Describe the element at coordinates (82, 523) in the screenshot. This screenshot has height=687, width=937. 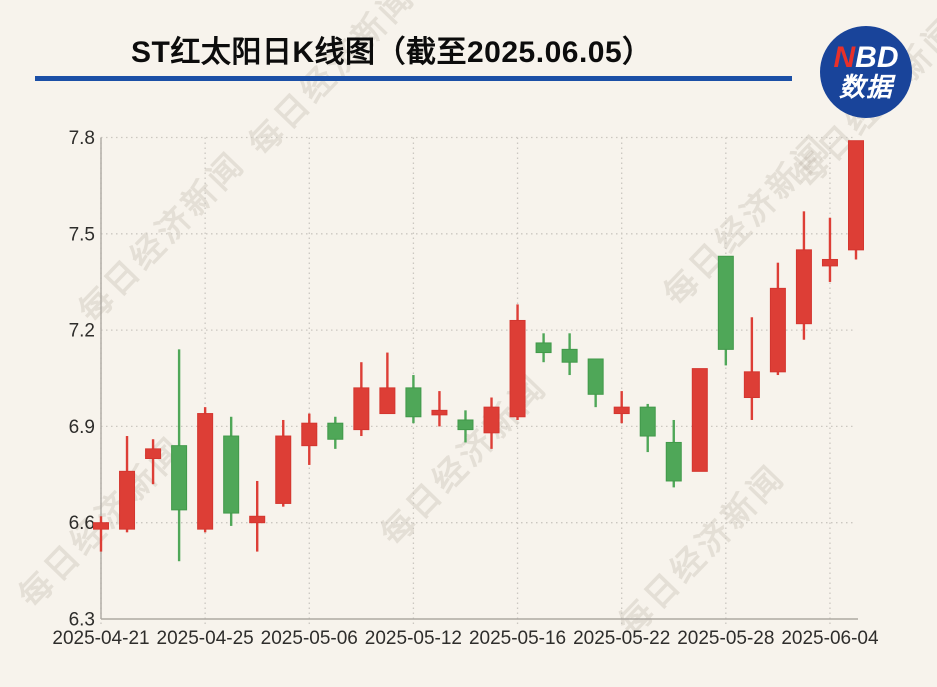
I see `y-tick-label: 6.6` at that location.